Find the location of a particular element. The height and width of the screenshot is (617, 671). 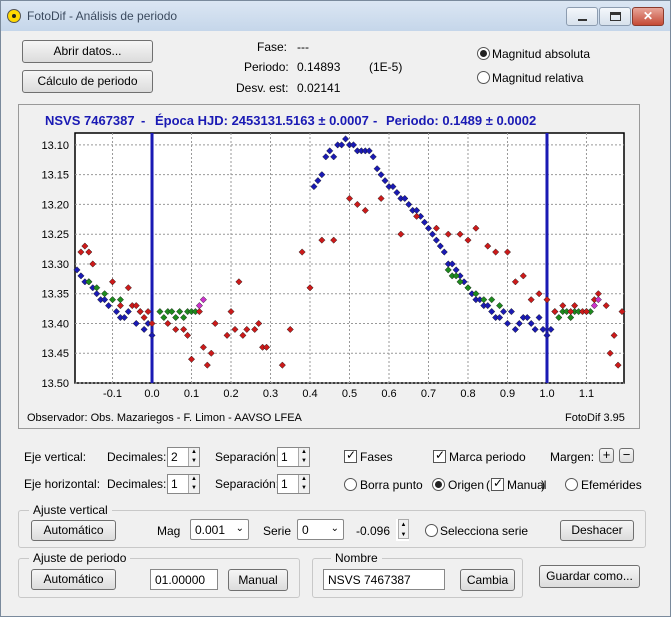

close-icon: ✕ is located at coordinates (648, 16).